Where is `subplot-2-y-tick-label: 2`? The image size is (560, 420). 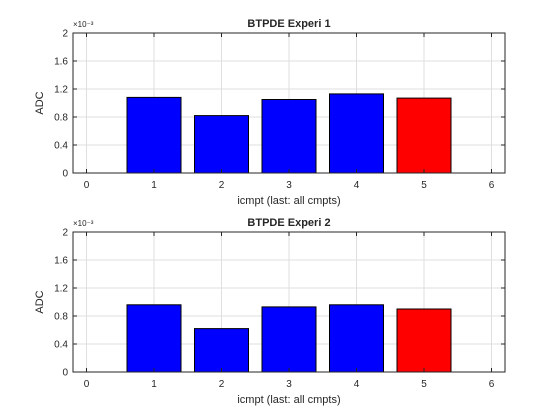
subplot-2-y-tick-label: 2 is located at coordinates (65, 233).